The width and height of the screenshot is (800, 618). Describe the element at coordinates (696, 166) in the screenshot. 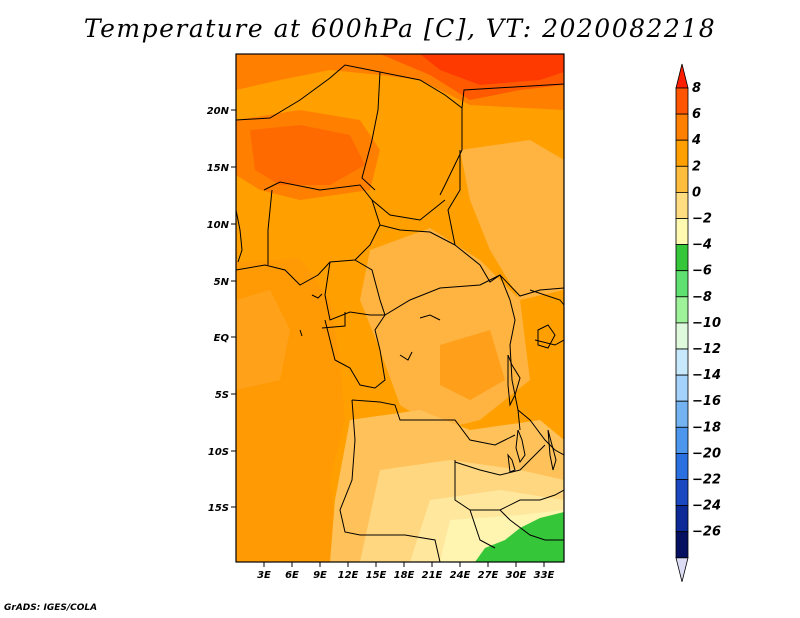

I see `colorbar-label: 2` at that location.